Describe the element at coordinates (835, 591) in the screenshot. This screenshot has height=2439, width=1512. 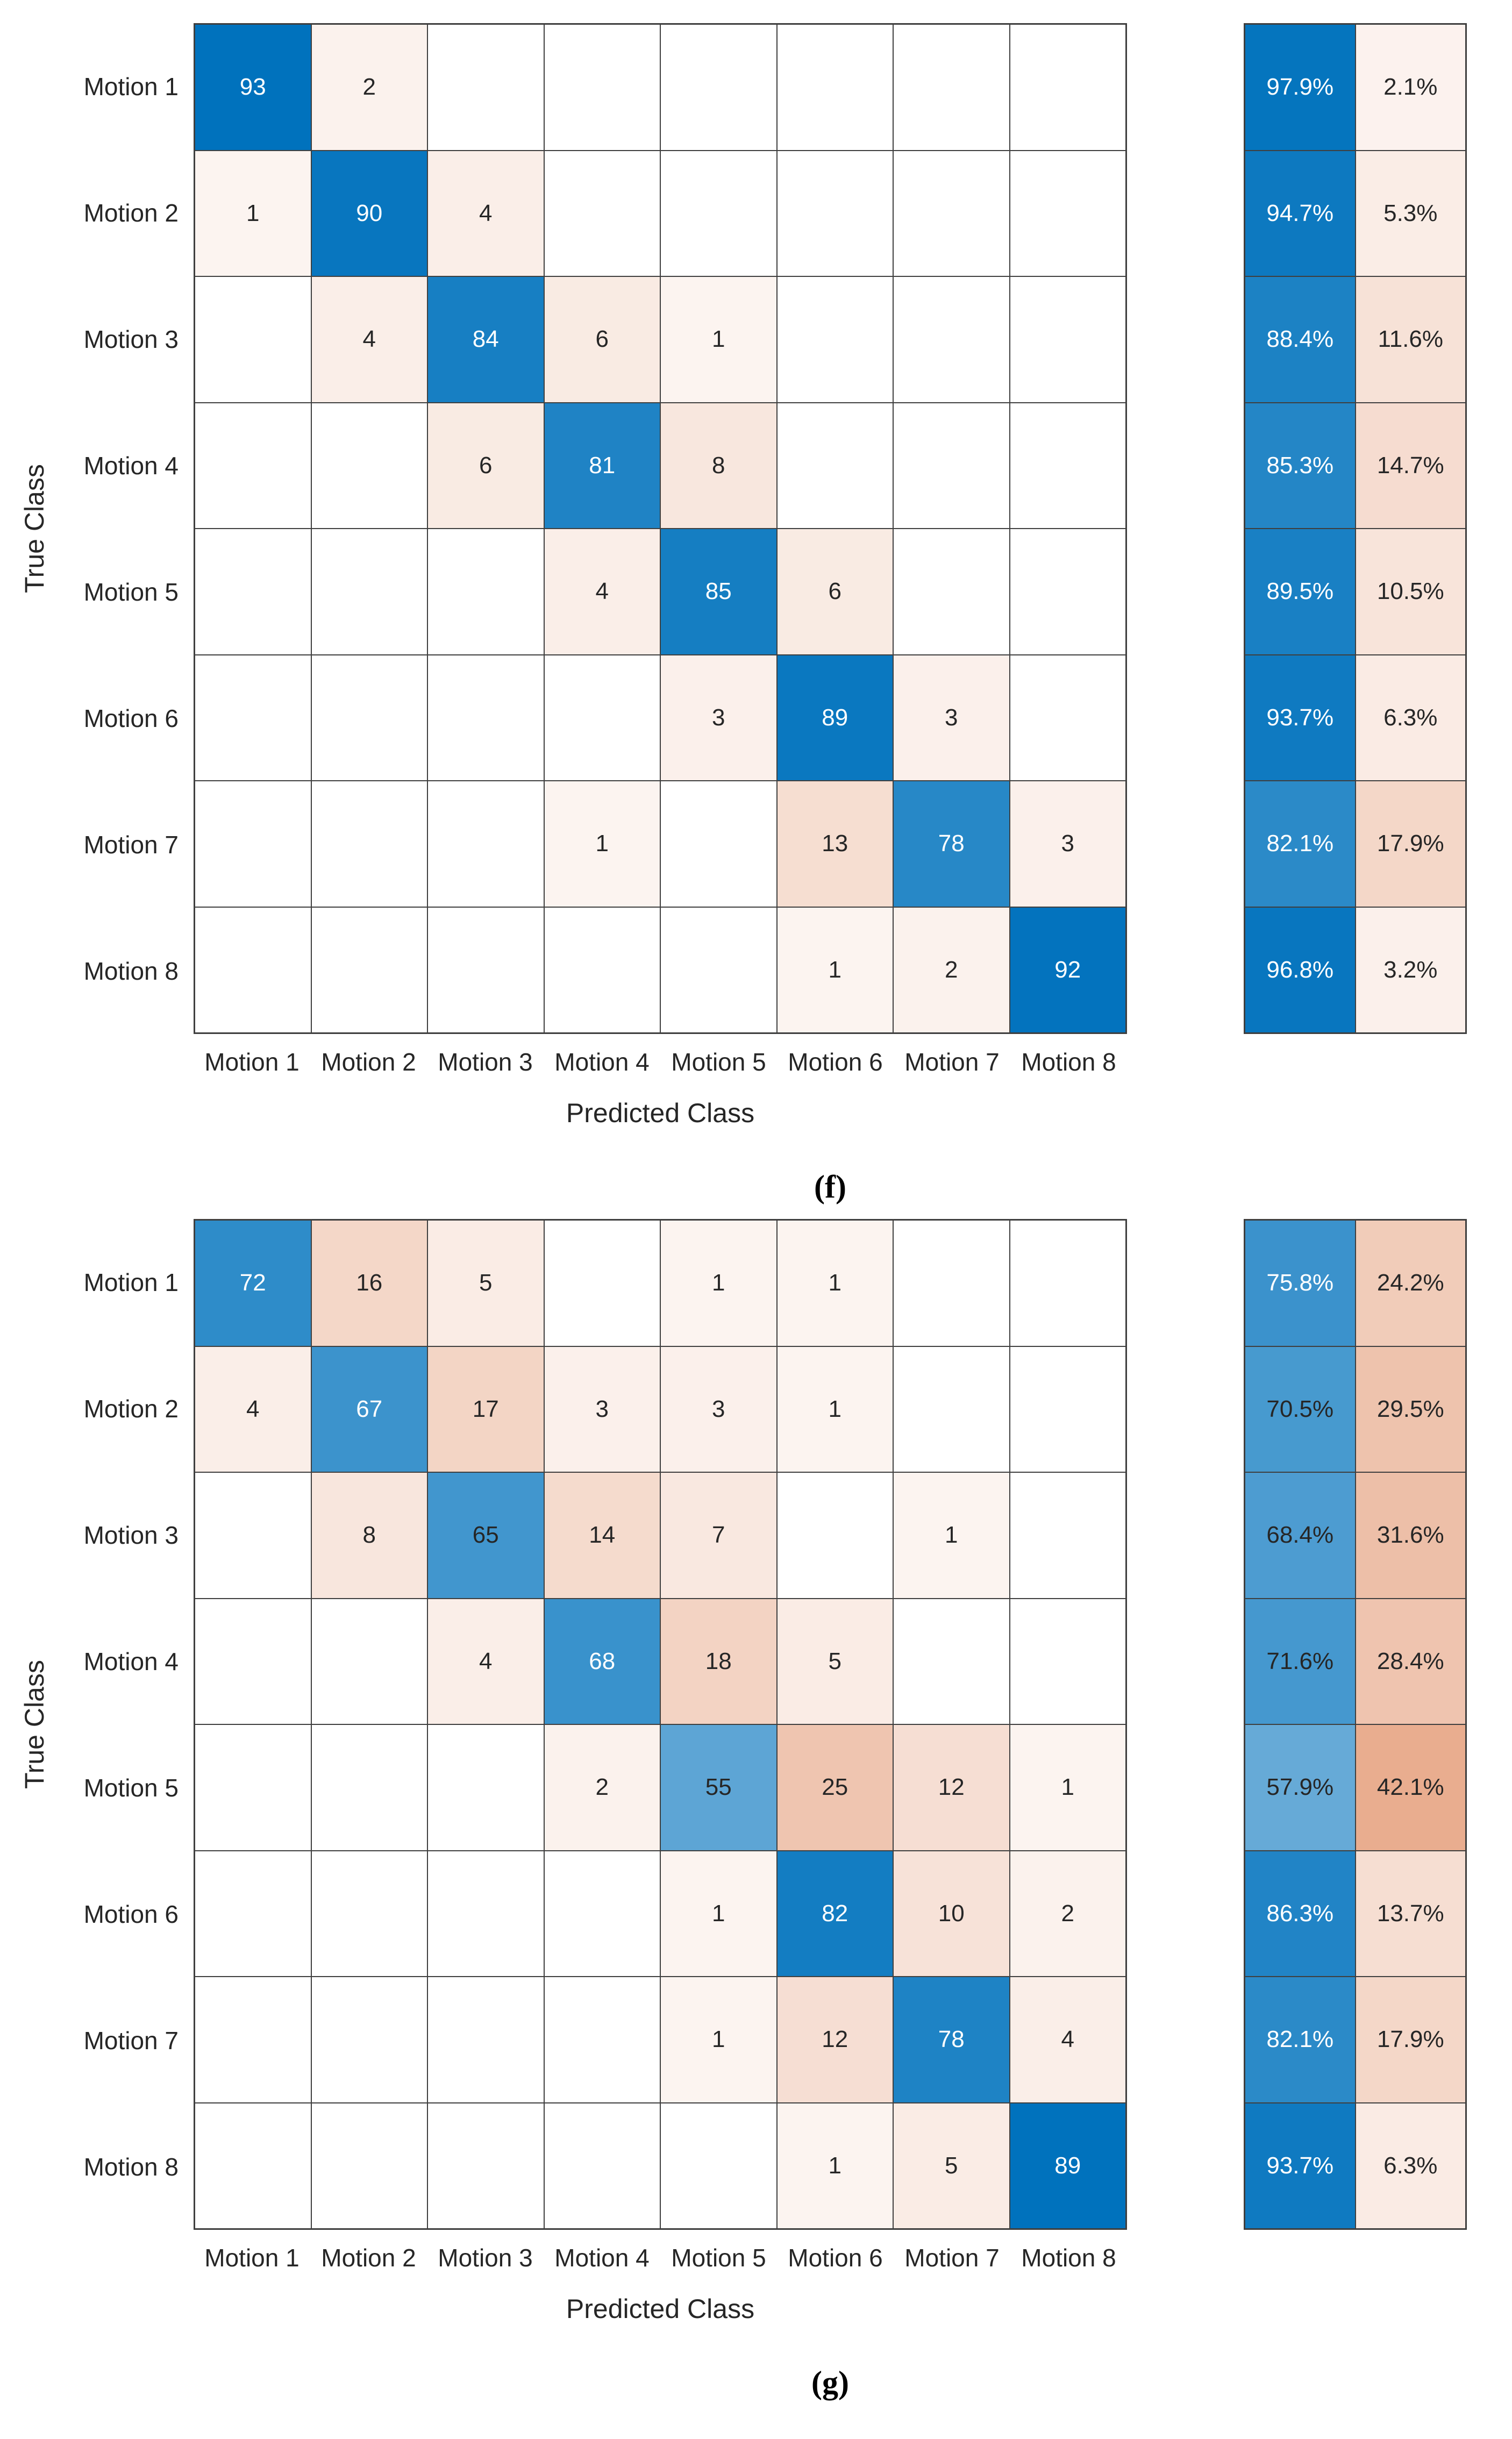
I see `matrix-cell: 6` at that location.